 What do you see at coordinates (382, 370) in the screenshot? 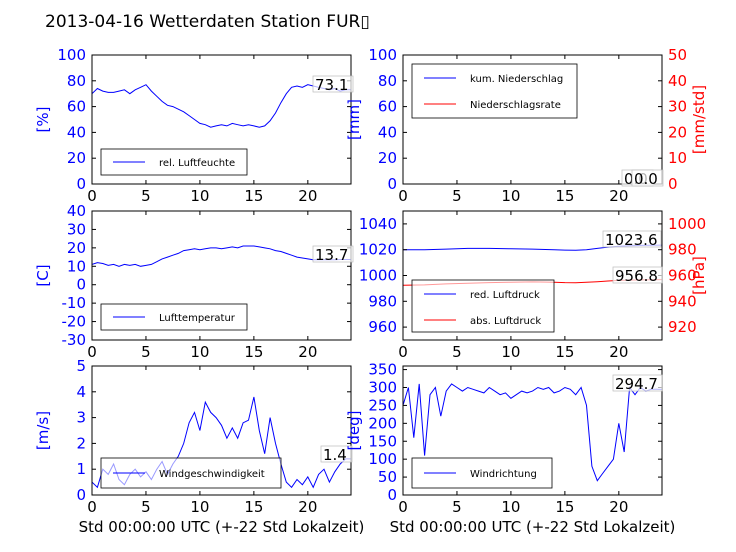
I see `y-tick-label: 350` at bounding box center [382, 370].